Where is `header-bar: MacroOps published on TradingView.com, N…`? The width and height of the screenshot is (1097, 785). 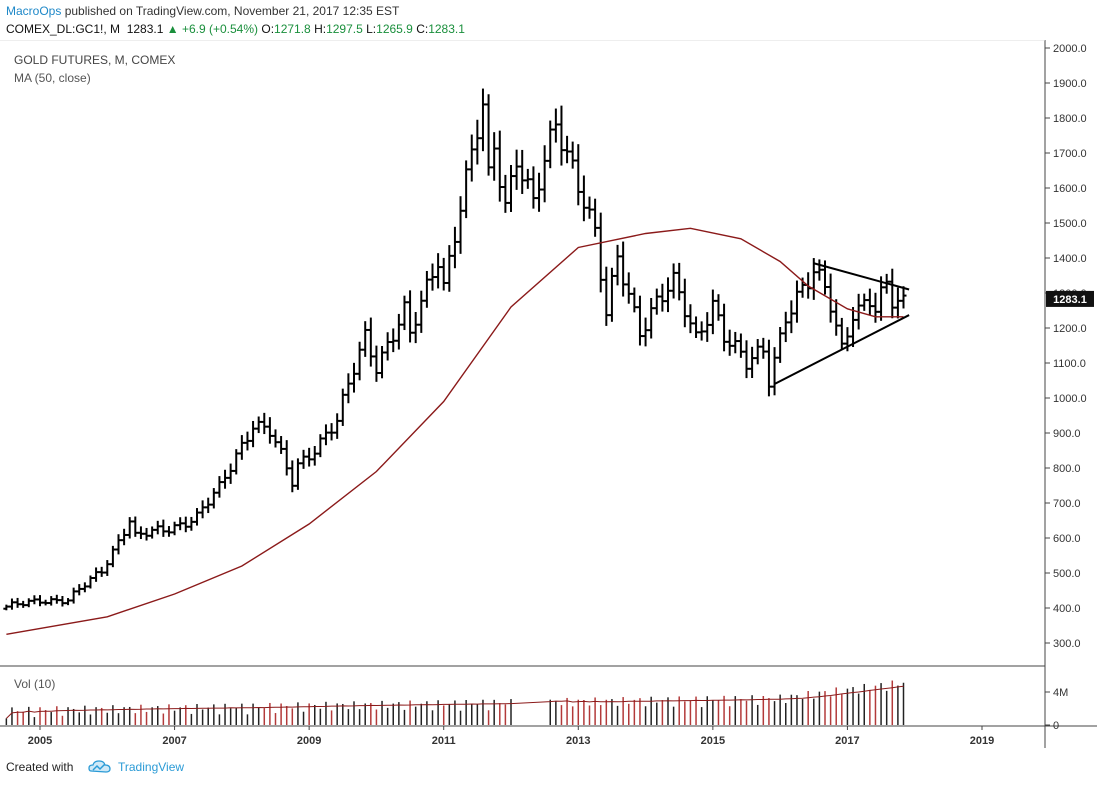
header-bar: MacroOps published on TradingView.com, N… is located at coordinates (548, 21).